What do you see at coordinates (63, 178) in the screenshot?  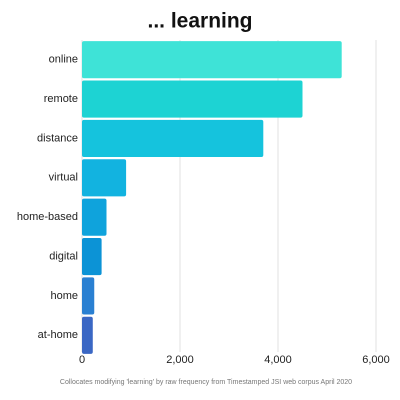 I see `y-tick-label: virtual` at bounding box center [63, 178].